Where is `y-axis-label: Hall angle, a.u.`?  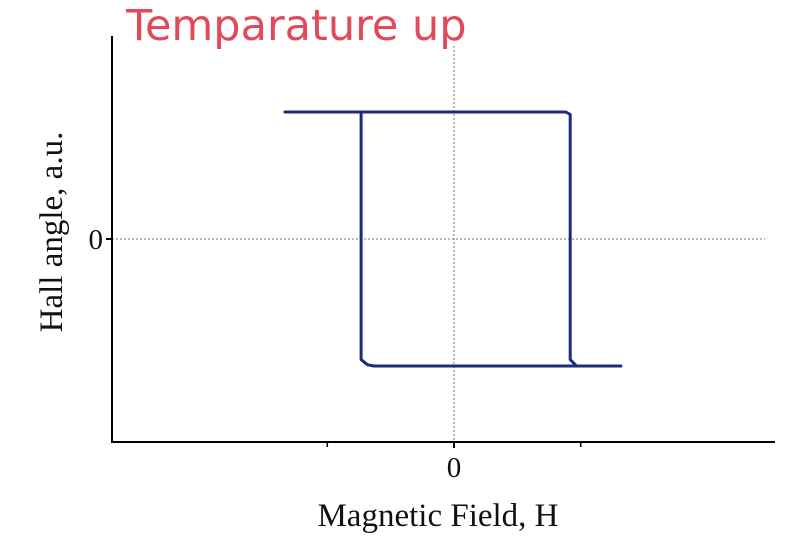
y-axis-label: Hall angle, a.u. is located at coordinates (52, 232).